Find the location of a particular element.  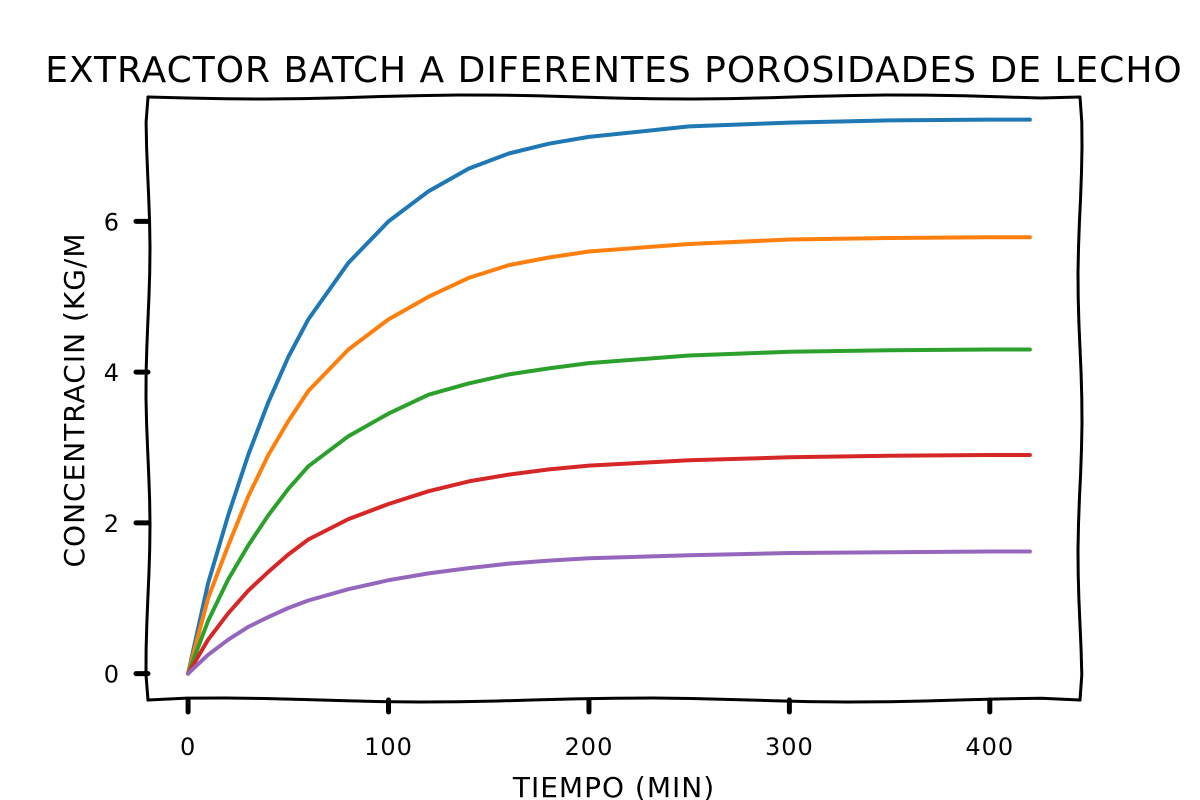

y-tick-label: 2 is located at coordinates (112, 524).